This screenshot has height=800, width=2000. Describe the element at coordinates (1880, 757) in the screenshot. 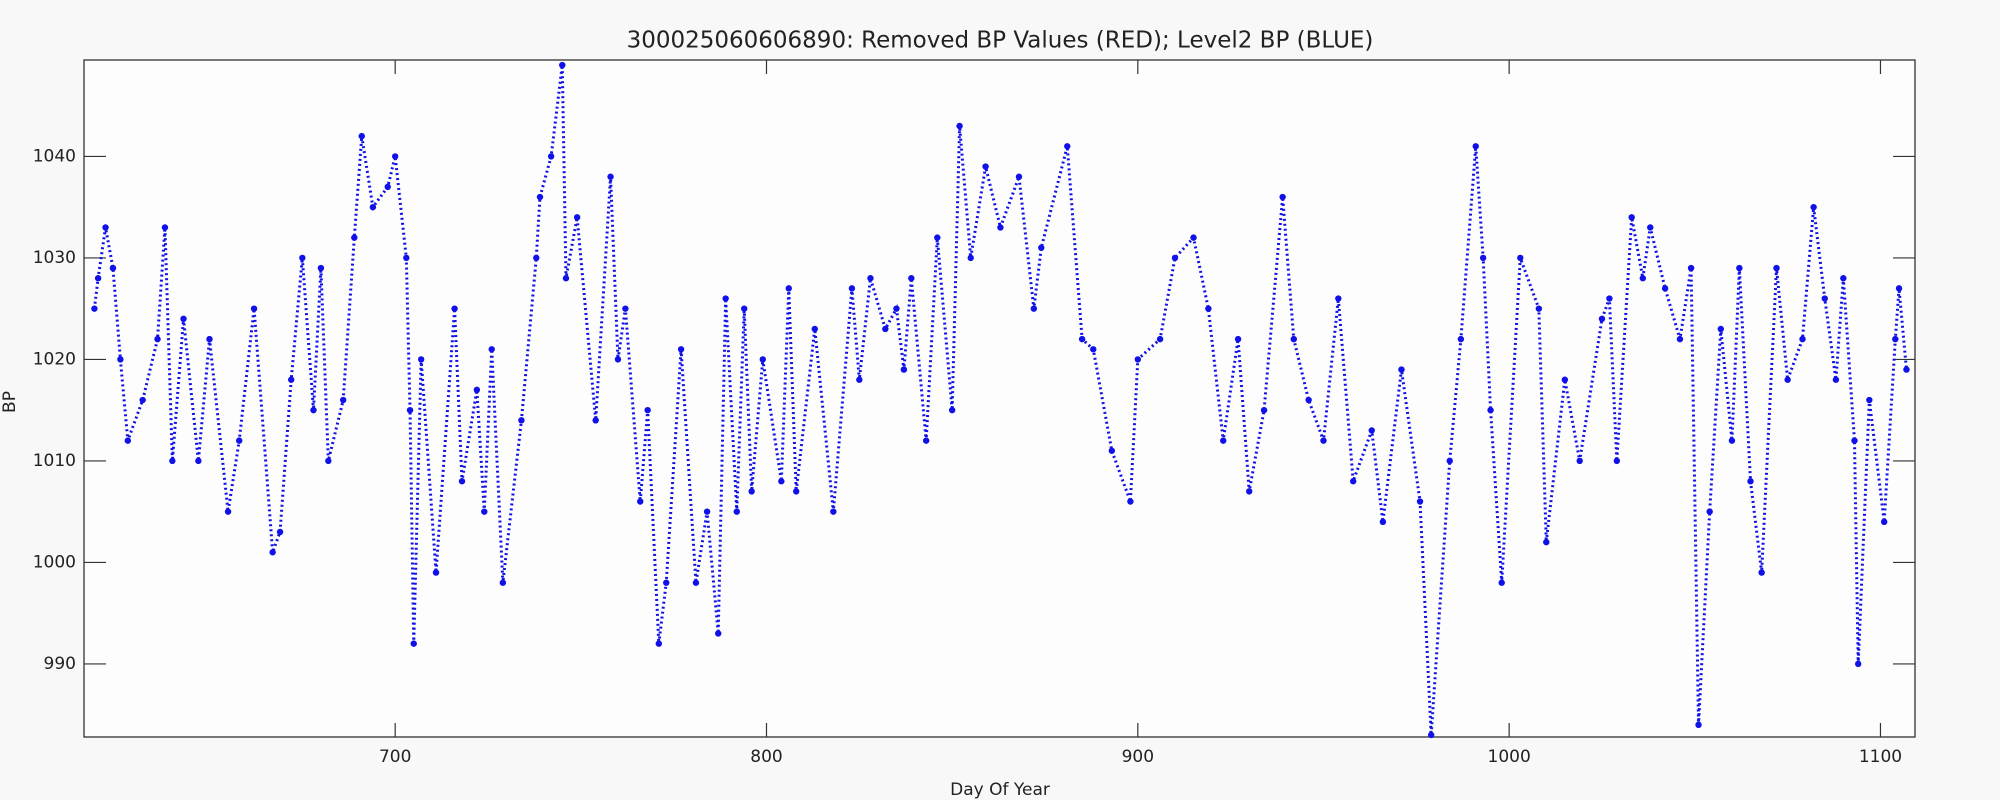

I see `x-tick-label: 1100` at that location.